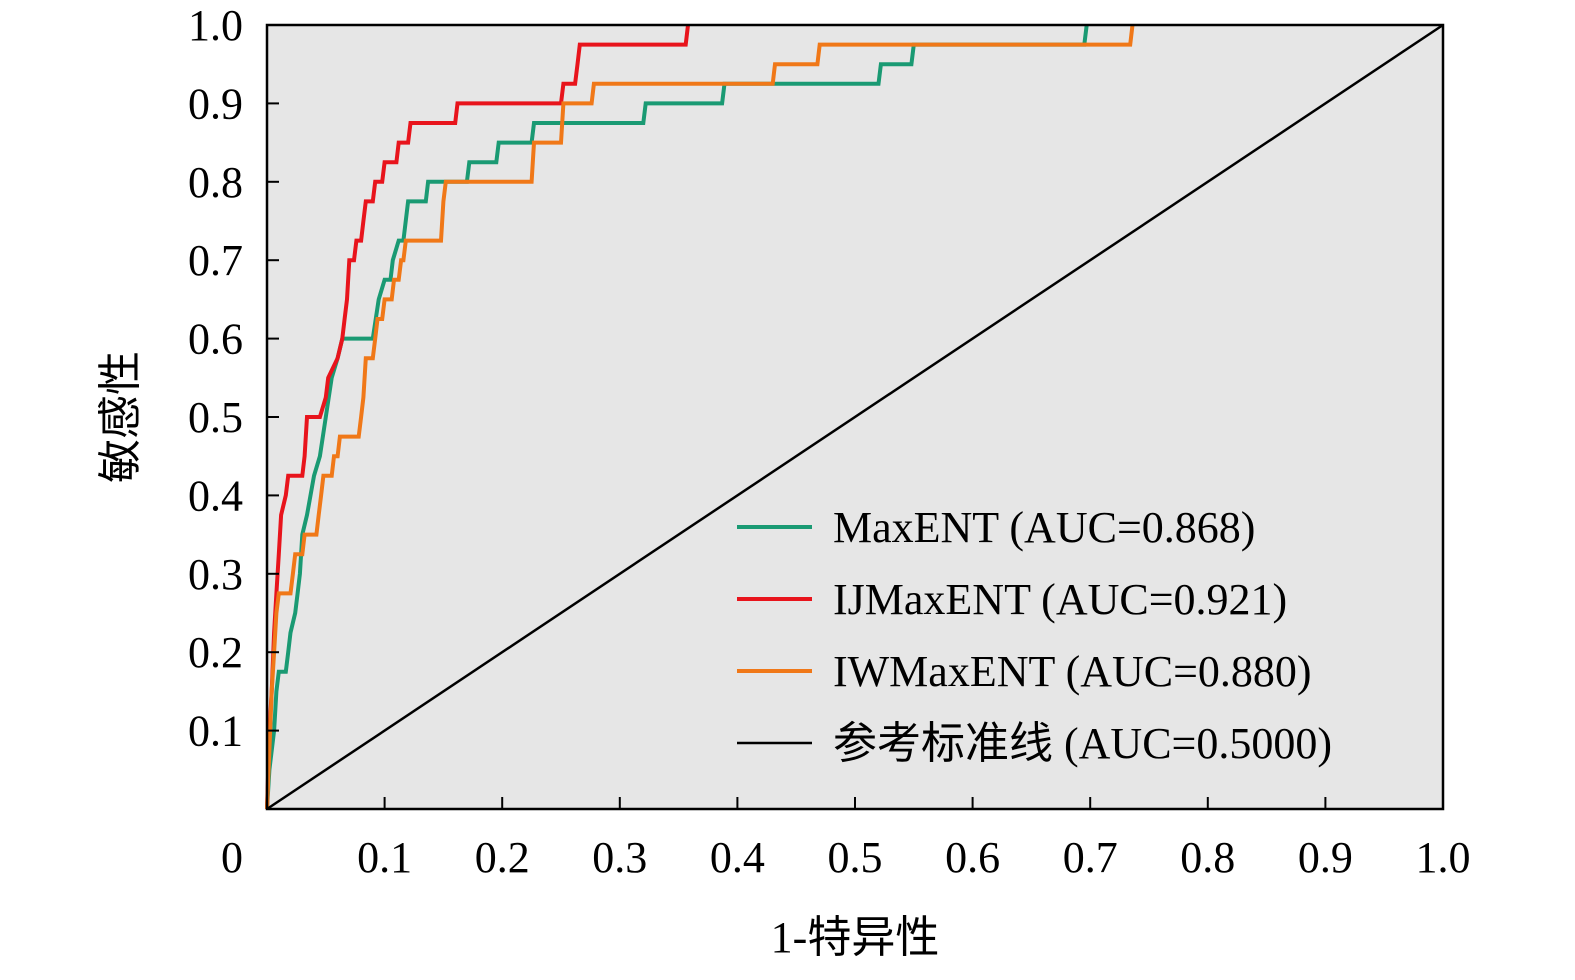  I want to click on x-axis-title: 1-特异性, so click(855, 937).